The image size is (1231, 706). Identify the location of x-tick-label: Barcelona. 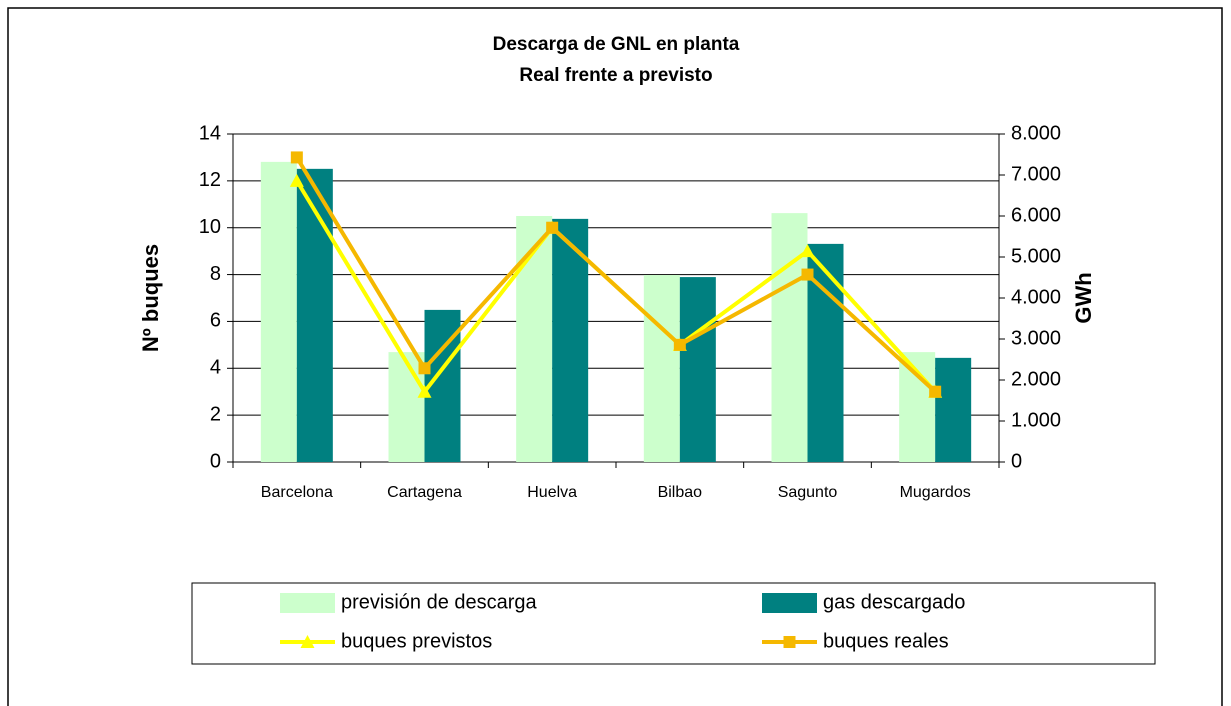
(297, 492).